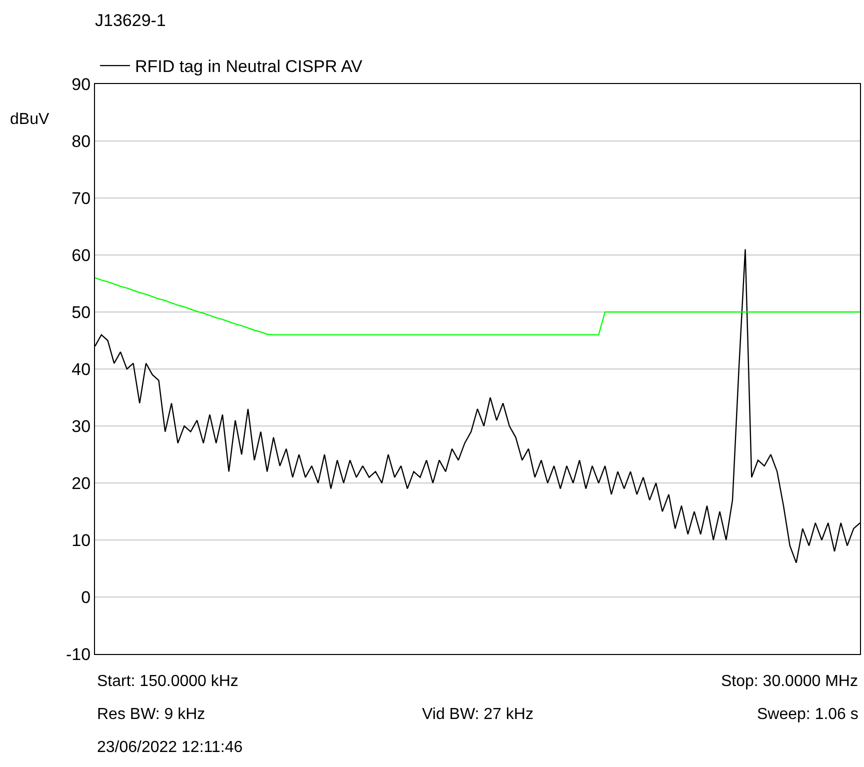 The image size is (864, 767). I want to click on text: Sweep: 1.06 s, so click(807, 714).